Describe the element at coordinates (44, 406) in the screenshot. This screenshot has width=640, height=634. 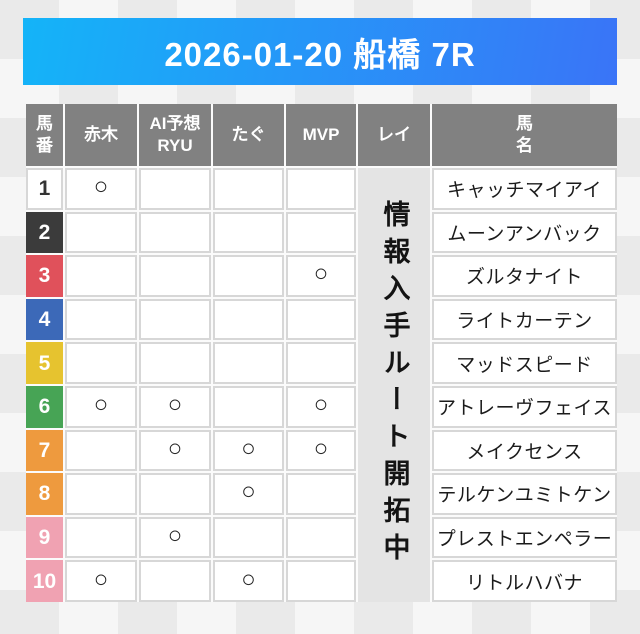
I see `horse-number-cell: 6` at that location.